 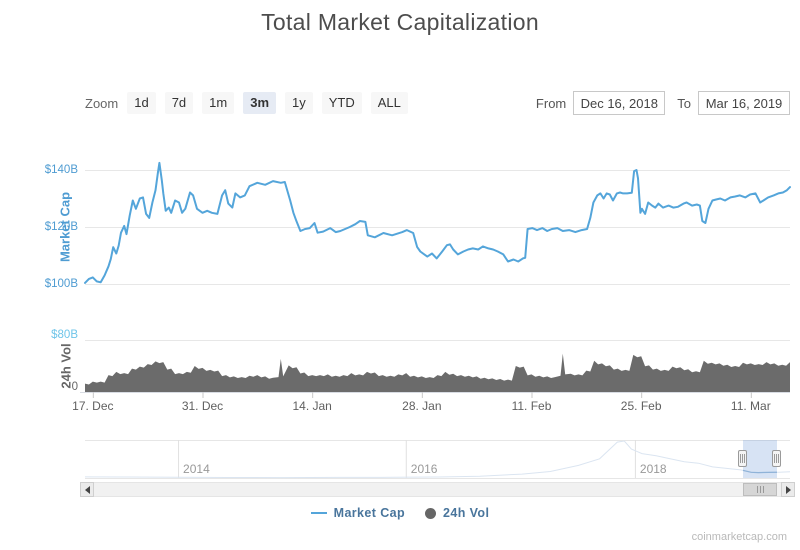 What do you see at coordinates (641, 406) in the screenshot?
I see `x-tick-label: 25. Feb` at bounding box center [641, 406].